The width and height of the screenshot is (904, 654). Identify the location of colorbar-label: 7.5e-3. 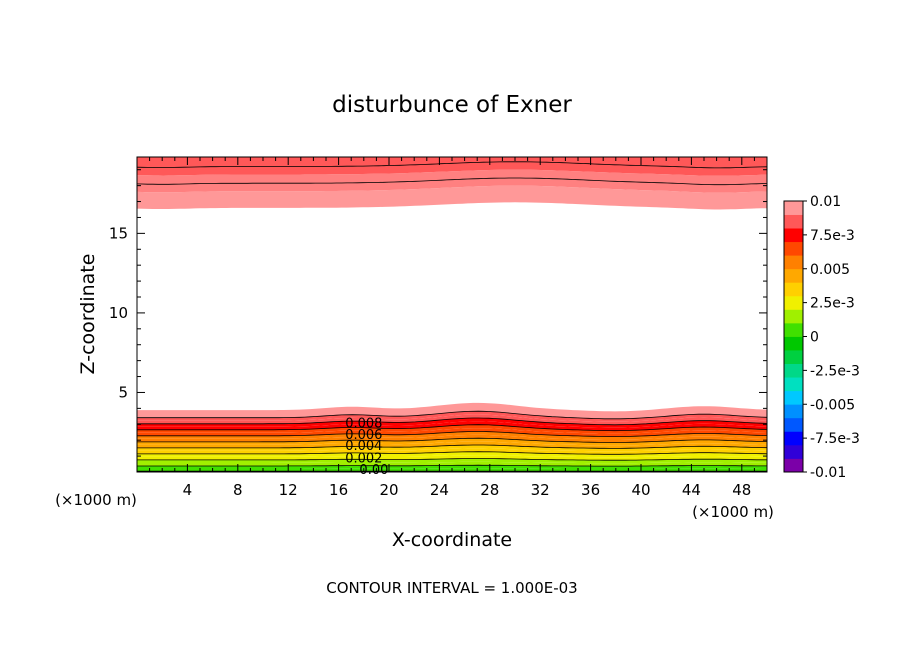
(832, 236).